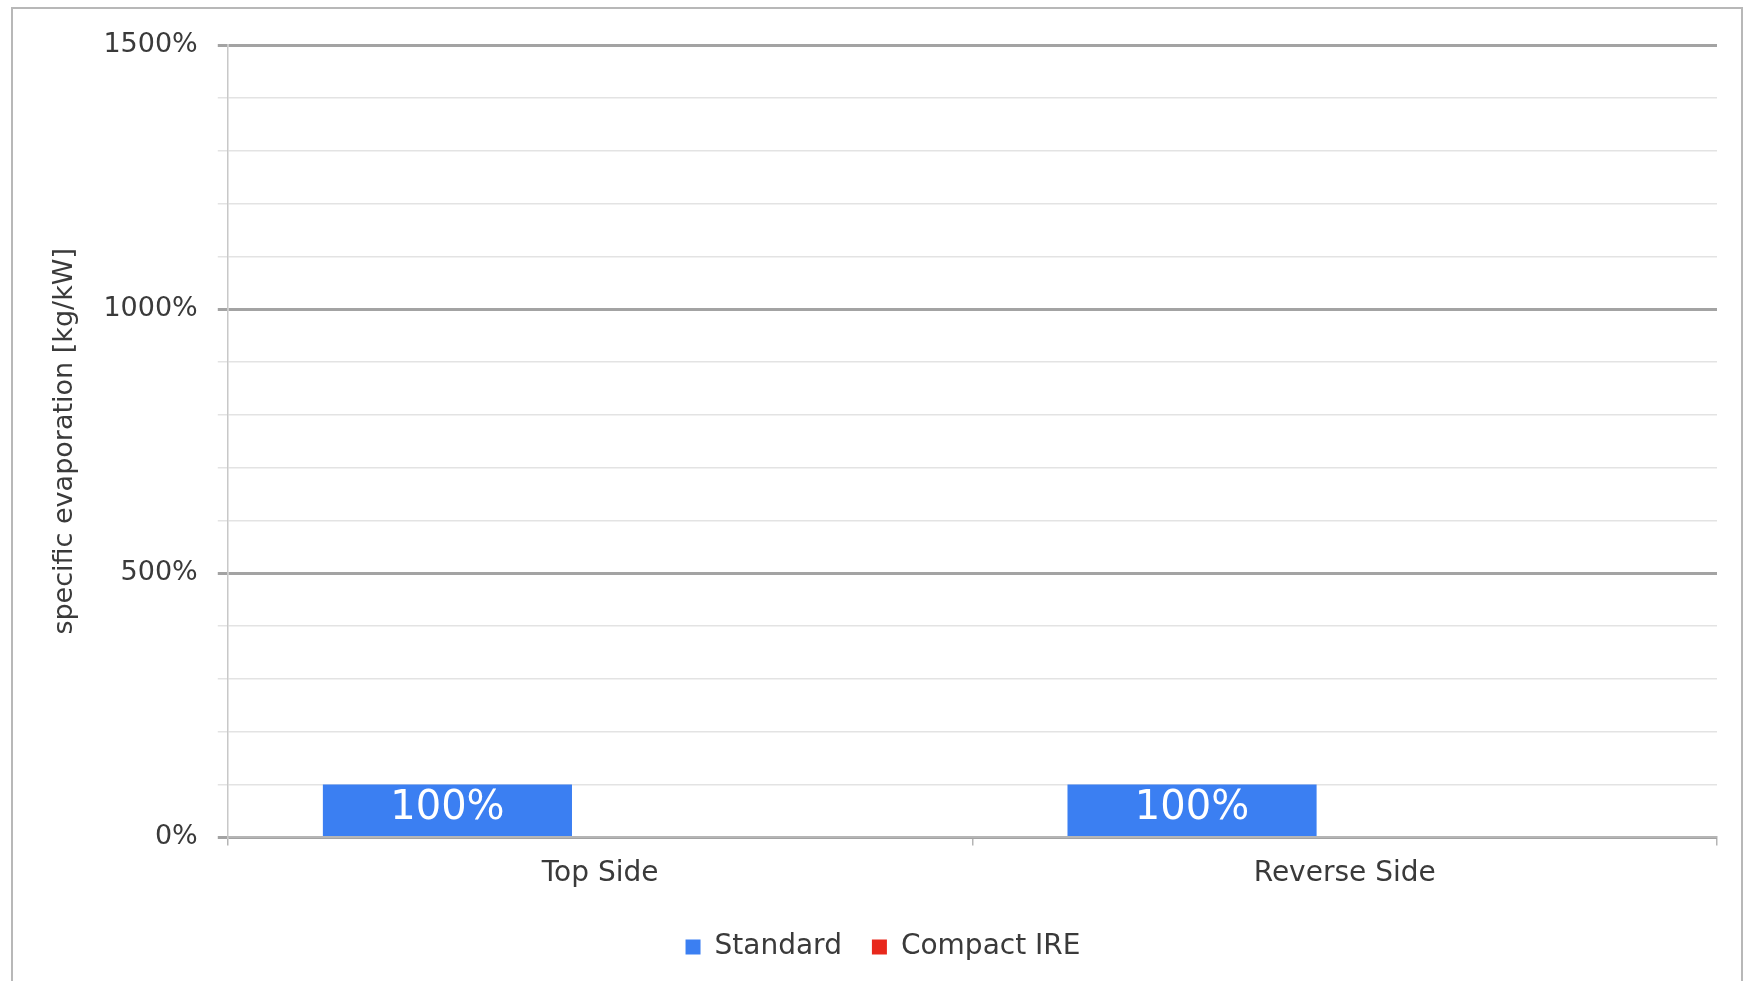 This screenshot has height=981, width=1750. I want to click on y-tick-label: 1500%, so click(150, 43).